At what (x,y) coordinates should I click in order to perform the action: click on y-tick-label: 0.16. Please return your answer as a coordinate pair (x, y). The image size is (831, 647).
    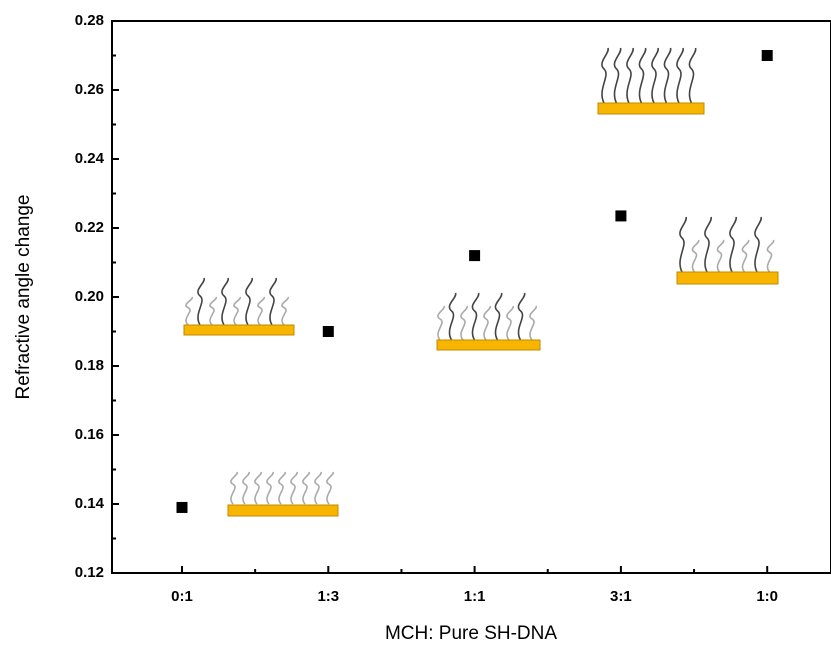
    Looking at the image, I should click on (89, 434).